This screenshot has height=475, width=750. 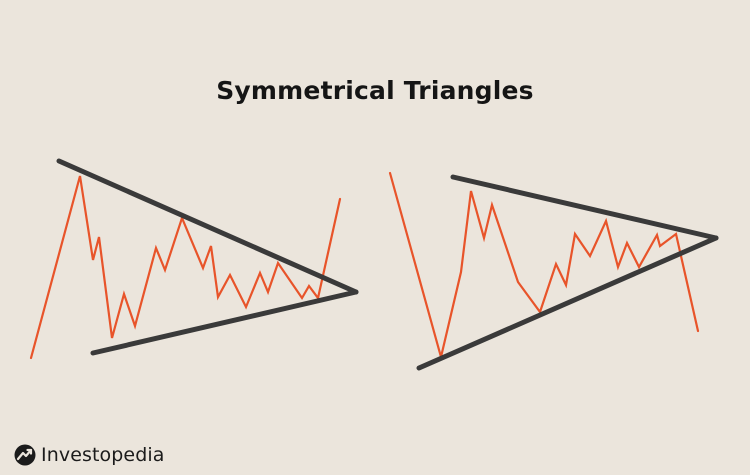 What do you see at coordinates (375, 90) in the screenshot?
I see `page-title: Symmetrical Triangles` at bounding box center [375, 90].